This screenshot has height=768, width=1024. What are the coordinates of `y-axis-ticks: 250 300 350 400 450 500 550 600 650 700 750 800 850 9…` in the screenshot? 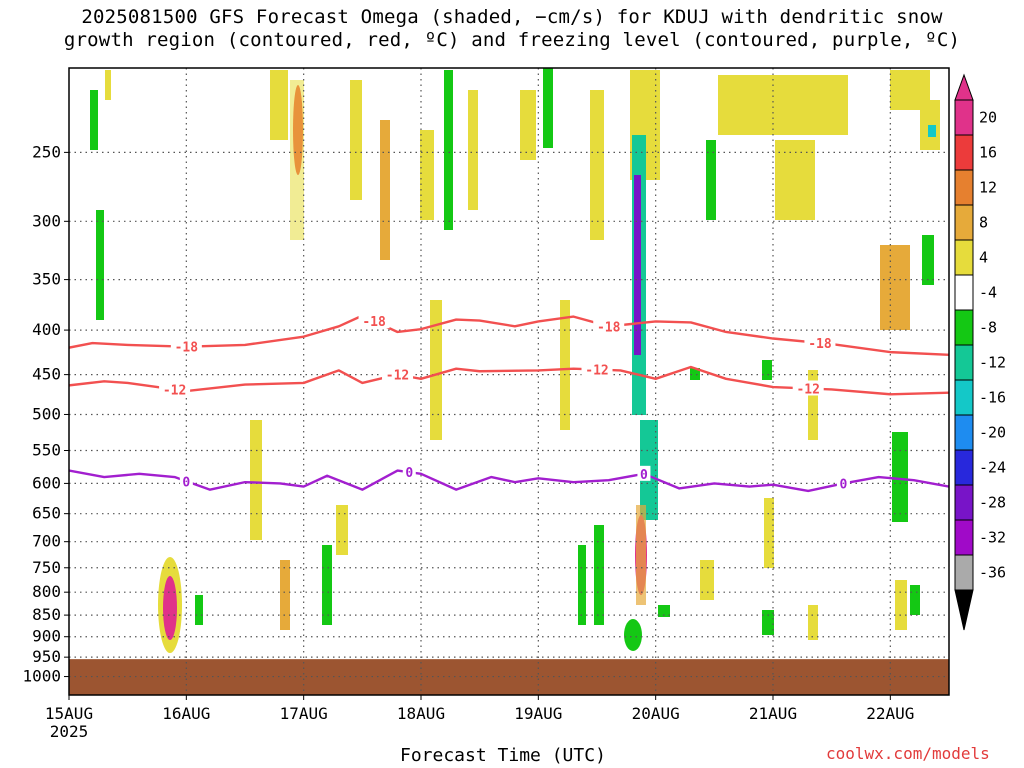 It's located at (45, 414).